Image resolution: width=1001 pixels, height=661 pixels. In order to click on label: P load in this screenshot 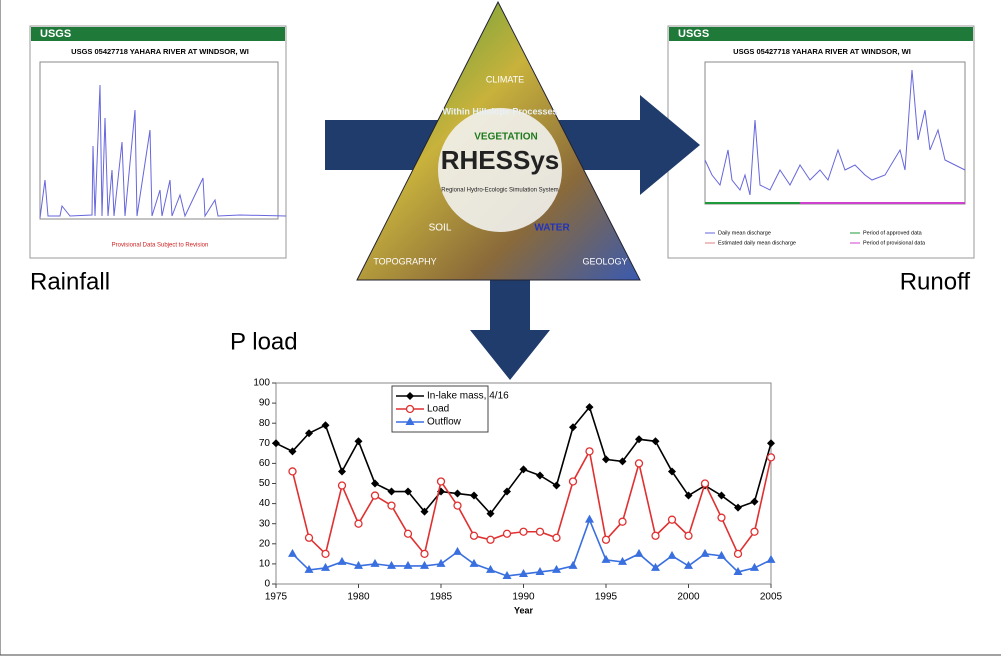, I will do `click(264, 341)`.